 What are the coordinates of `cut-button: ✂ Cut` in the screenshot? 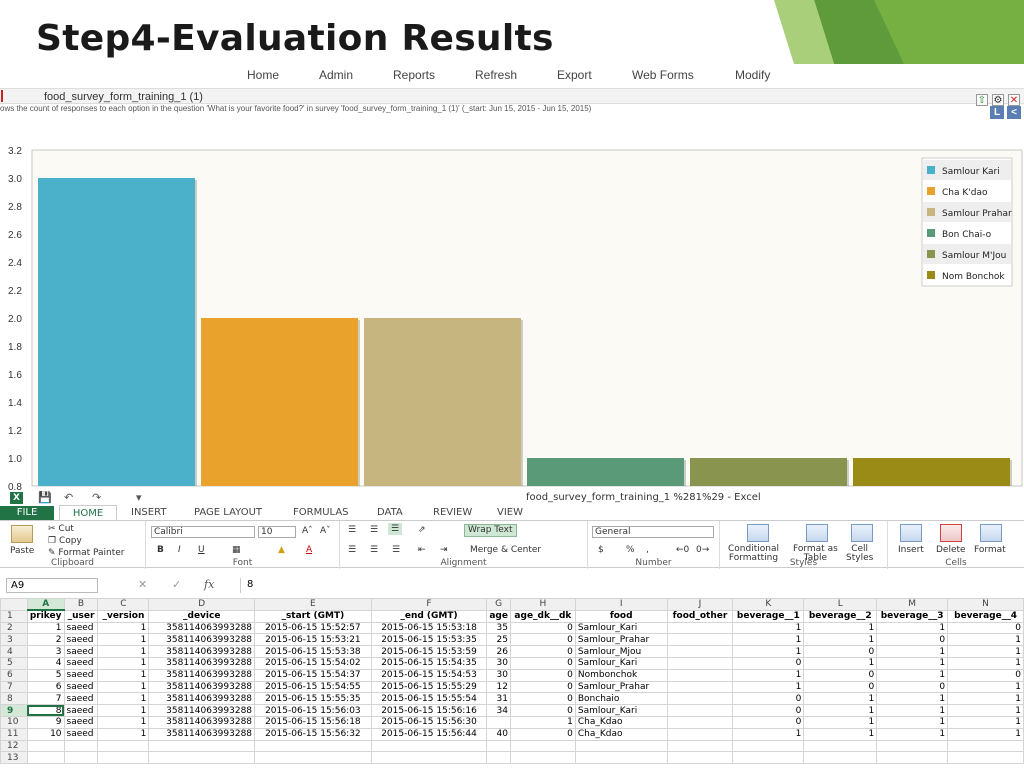 It's located at (61, 529).